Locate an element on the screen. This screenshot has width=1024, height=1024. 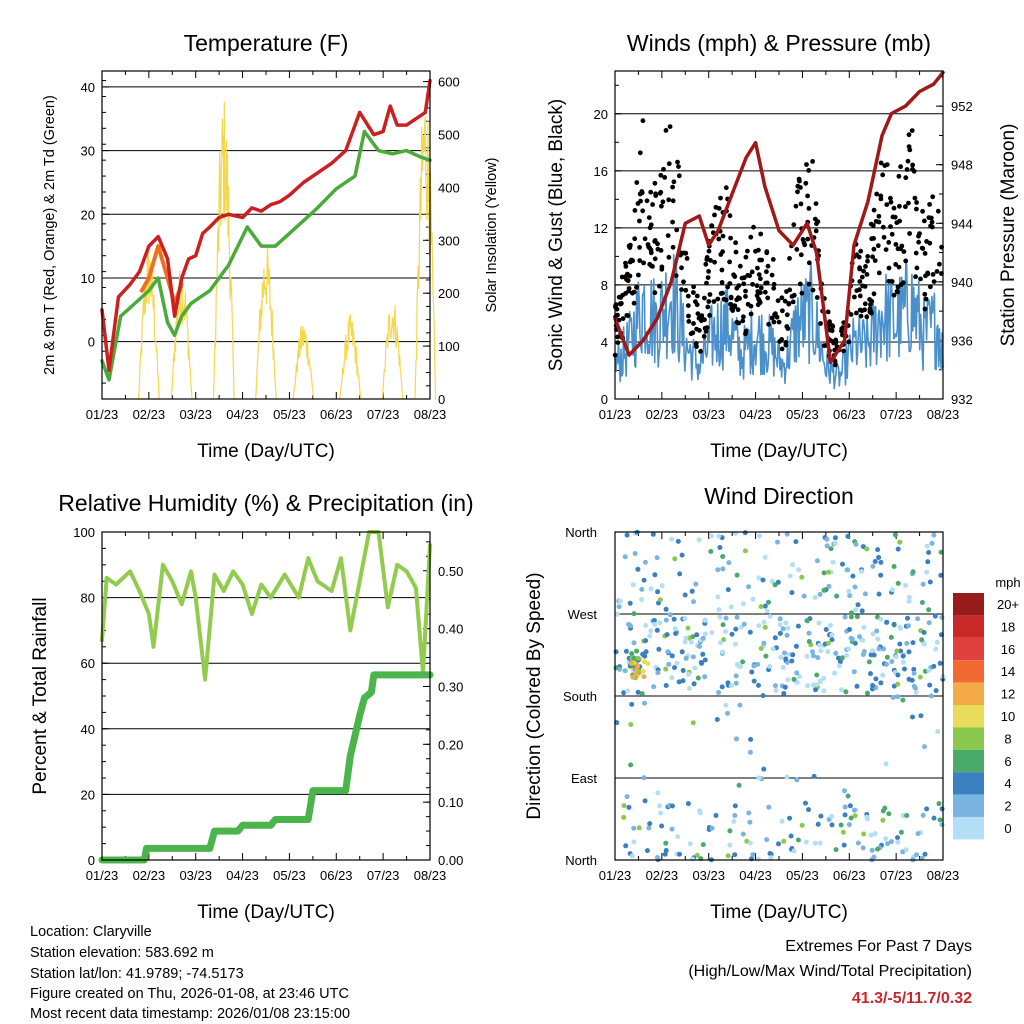
colorbar-label: 6 is located at coordinates (1007, 761).